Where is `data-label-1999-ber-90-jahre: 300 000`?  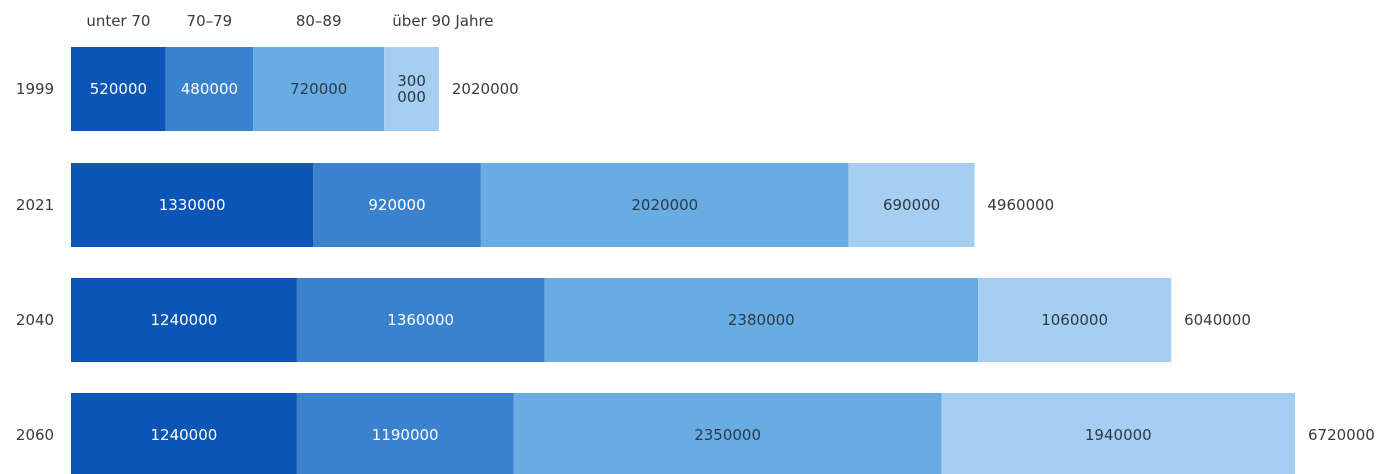 data-label-1999-ber-90-jahre: 300 000 is located at coordinates (411, 89).